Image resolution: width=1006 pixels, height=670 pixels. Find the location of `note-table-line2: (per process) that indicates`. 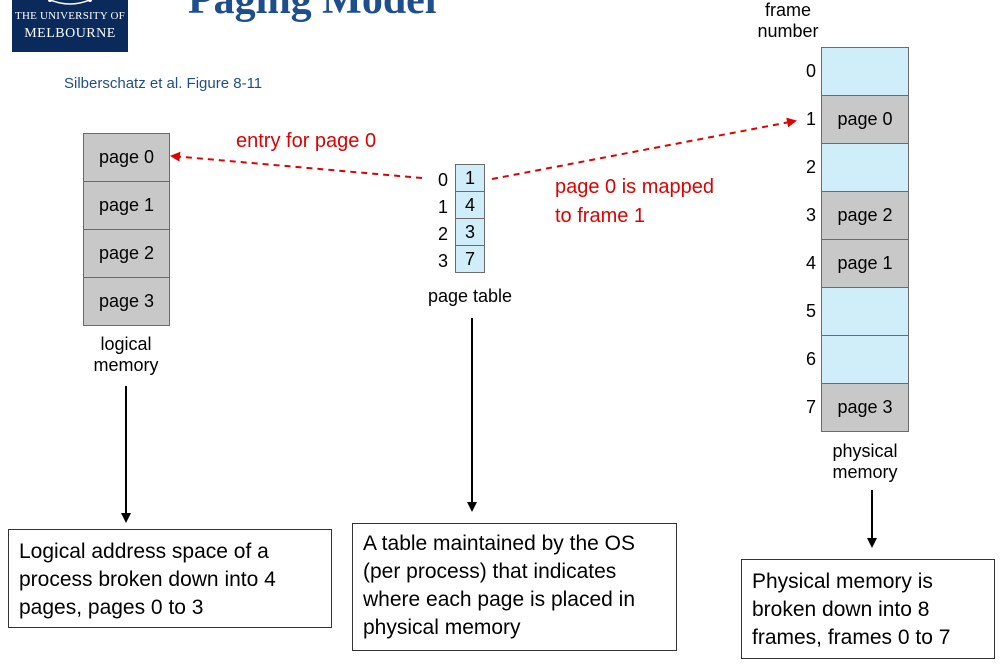

note-table-line2: (per process) that indicates is located at coordinates (514, 572).